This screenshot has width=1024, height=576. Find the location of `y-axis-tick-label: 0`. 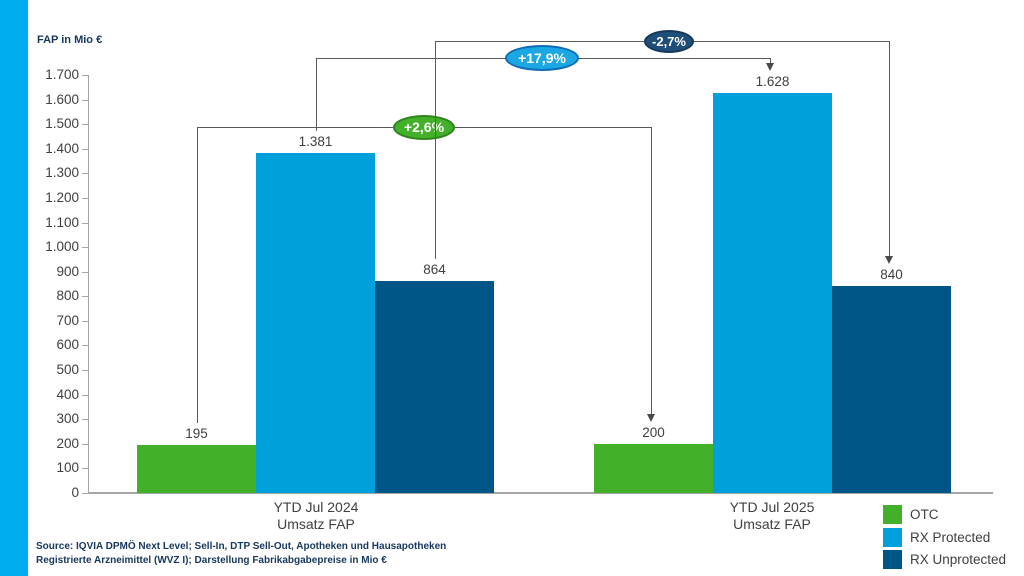

y-axis-tick-label: 0 is located at coordinates (75, 492).